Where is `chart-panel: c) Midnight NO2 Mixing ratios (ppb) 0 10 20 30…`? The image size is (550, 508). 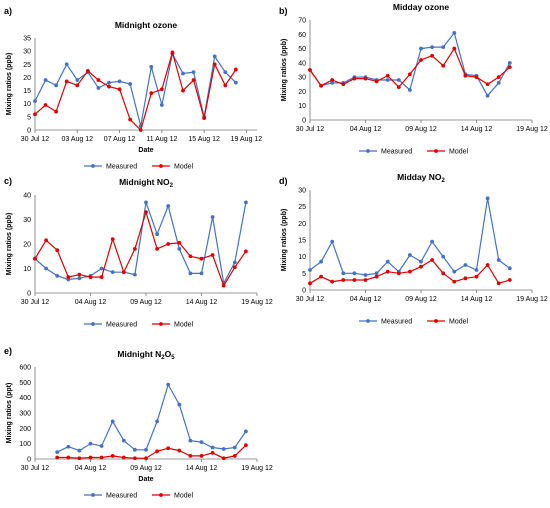
chart-panel: c) Midnight NO2 Mixing ratios (ppb) 0 10 20 30… is located at coordinates (138, 252).